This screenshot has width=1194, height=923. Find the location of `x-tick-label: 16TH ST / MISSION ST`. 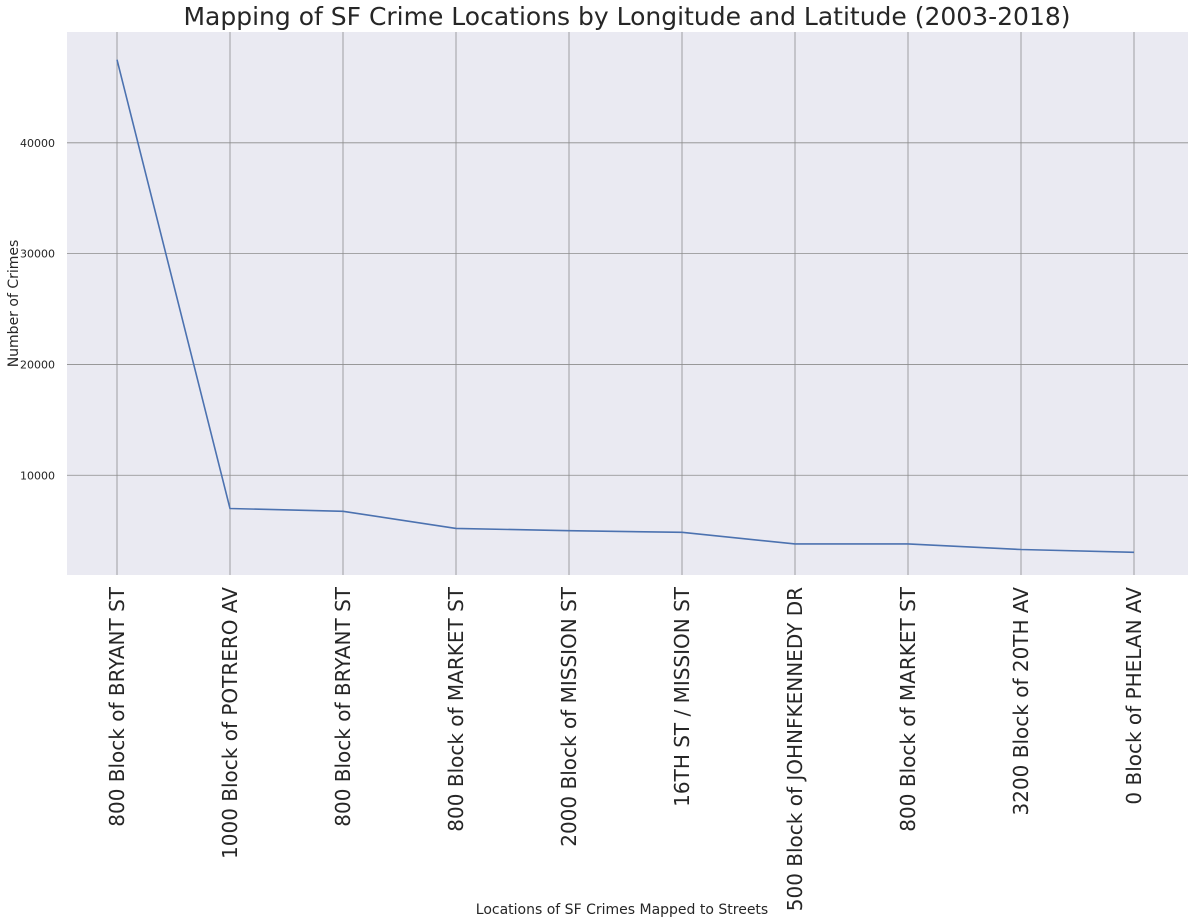

x-tick-label: 16TH ST / MISSION ST is located at coordinates (682, 696).